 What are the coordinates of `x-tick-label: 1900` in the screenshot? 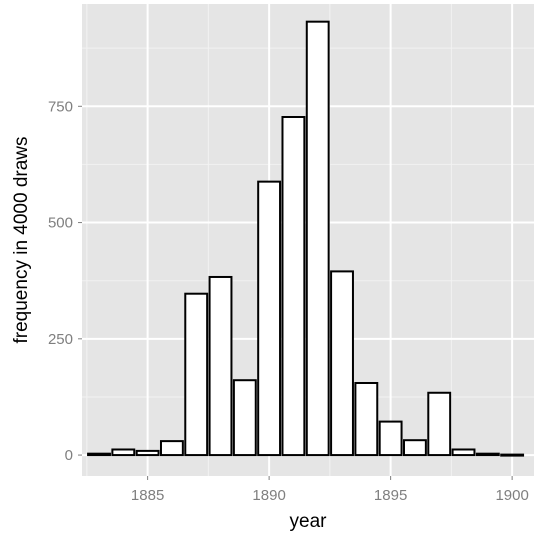 It's located at (511, 495).